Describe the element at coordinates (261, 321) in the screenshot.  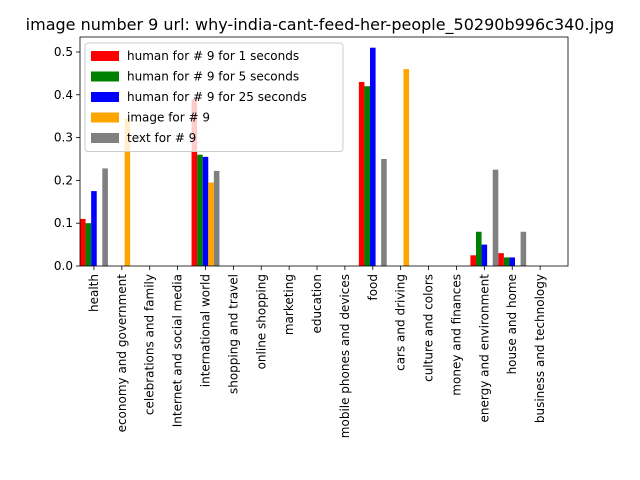
I see `x-tick-label: online shopping` at that location.